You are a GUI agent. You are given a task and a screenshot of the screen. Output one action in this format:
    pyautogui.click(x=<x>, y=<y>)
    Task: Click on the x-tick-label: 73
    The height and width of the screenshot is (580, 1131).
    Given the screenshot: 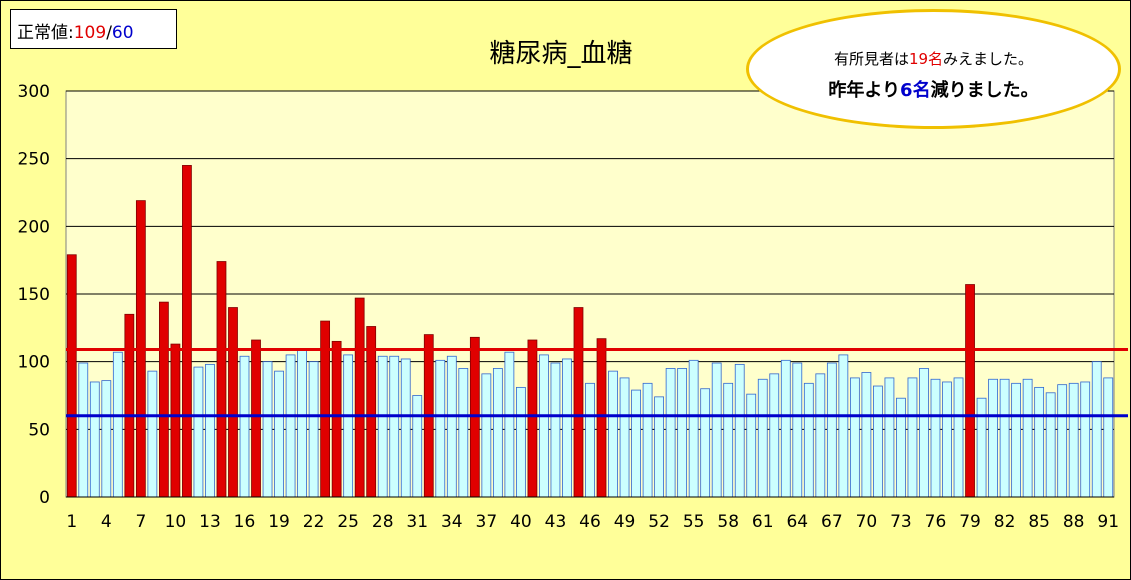 What is the action you would take?
    pyautogui.click(x=901, y=522)
    